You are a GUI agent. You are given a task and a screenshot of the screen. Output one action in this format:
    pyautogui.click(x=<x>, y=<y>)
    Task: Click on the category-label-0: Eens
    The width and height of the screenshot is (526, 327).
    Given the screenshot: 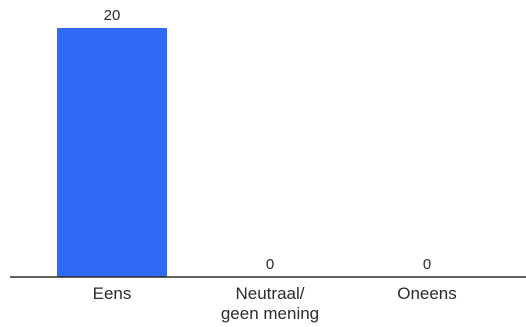 What is the action you would take?
    pyautogui.click(x=112, y=293)
    